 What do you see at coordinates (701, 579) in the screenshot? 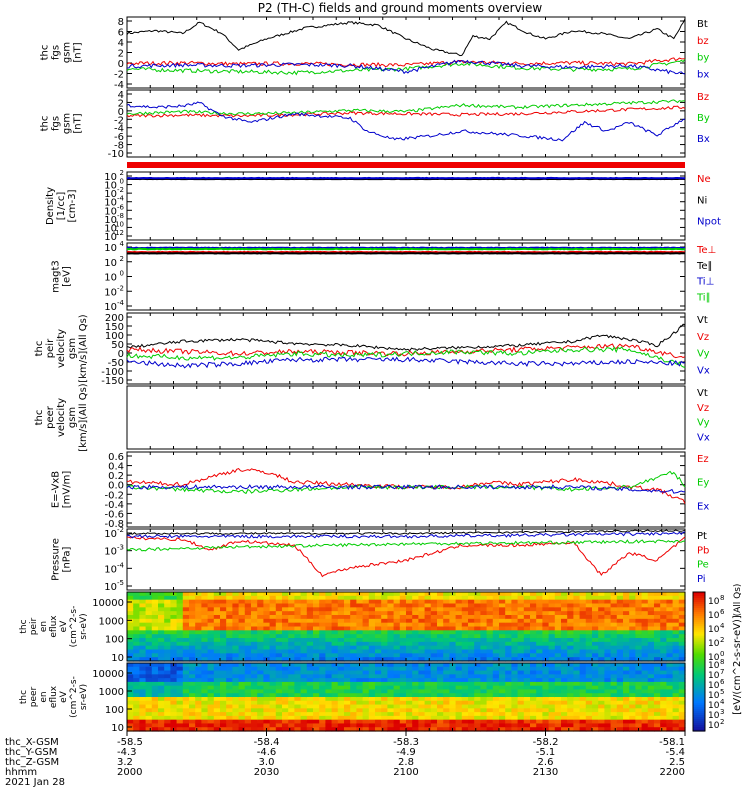
I see `legend-label: Pi` at bounding box center [701, 579].